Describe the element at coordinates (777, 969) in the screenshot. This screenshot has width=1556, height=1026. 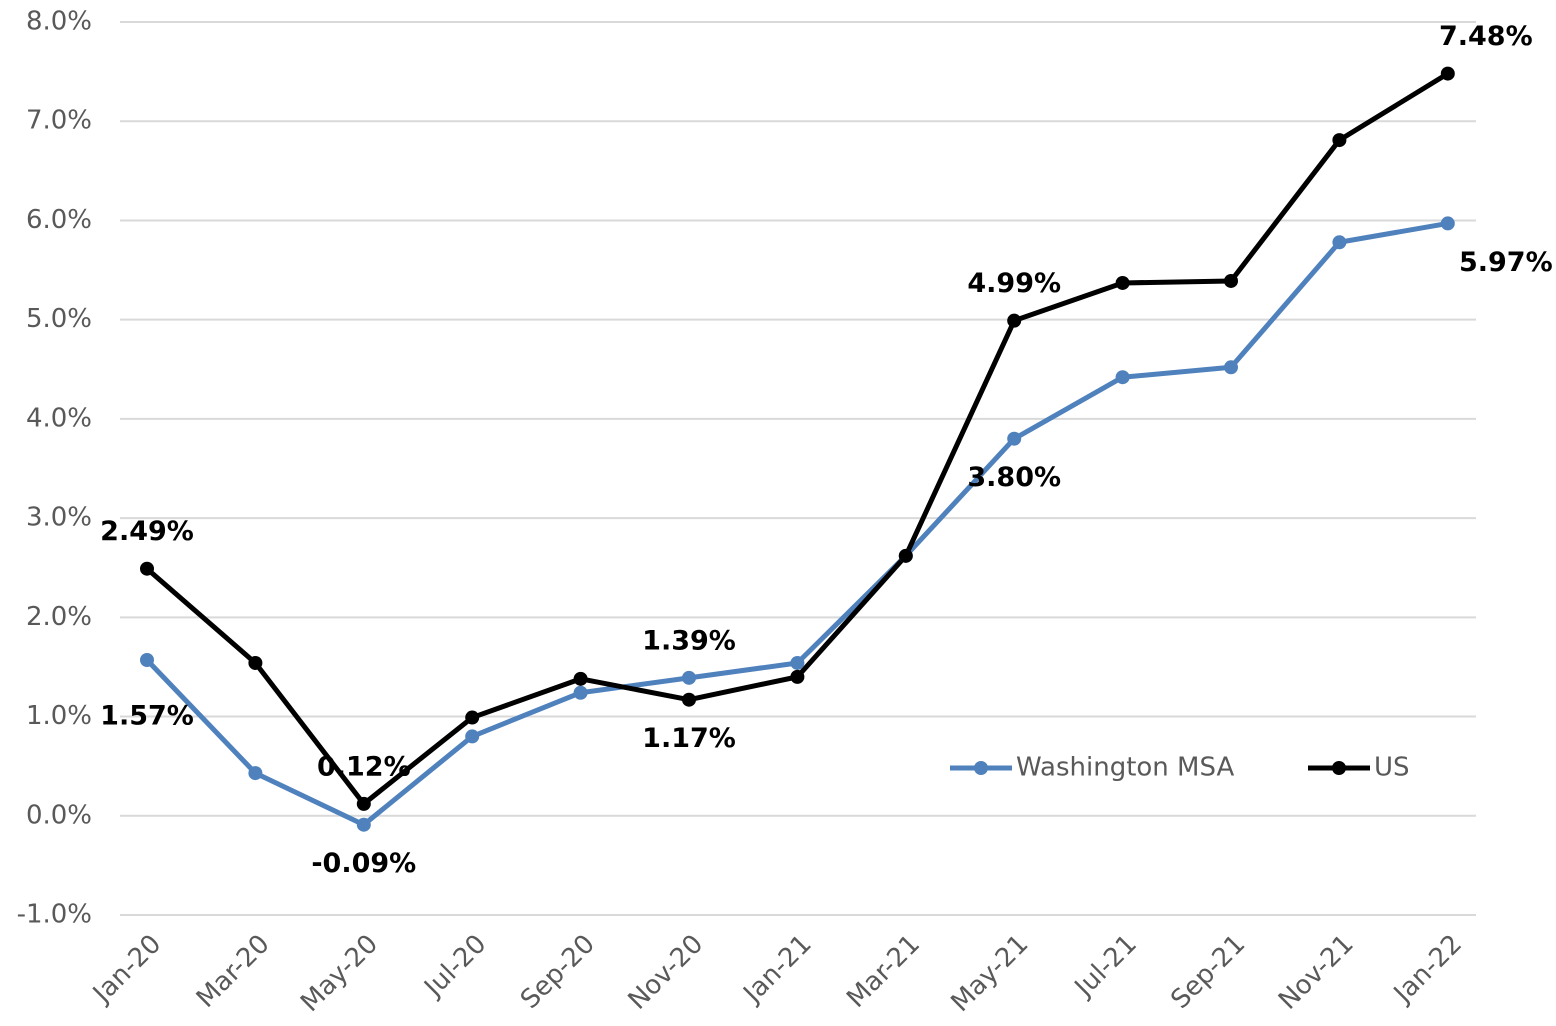
I see `x-tick-label: Jan-21` at that location.